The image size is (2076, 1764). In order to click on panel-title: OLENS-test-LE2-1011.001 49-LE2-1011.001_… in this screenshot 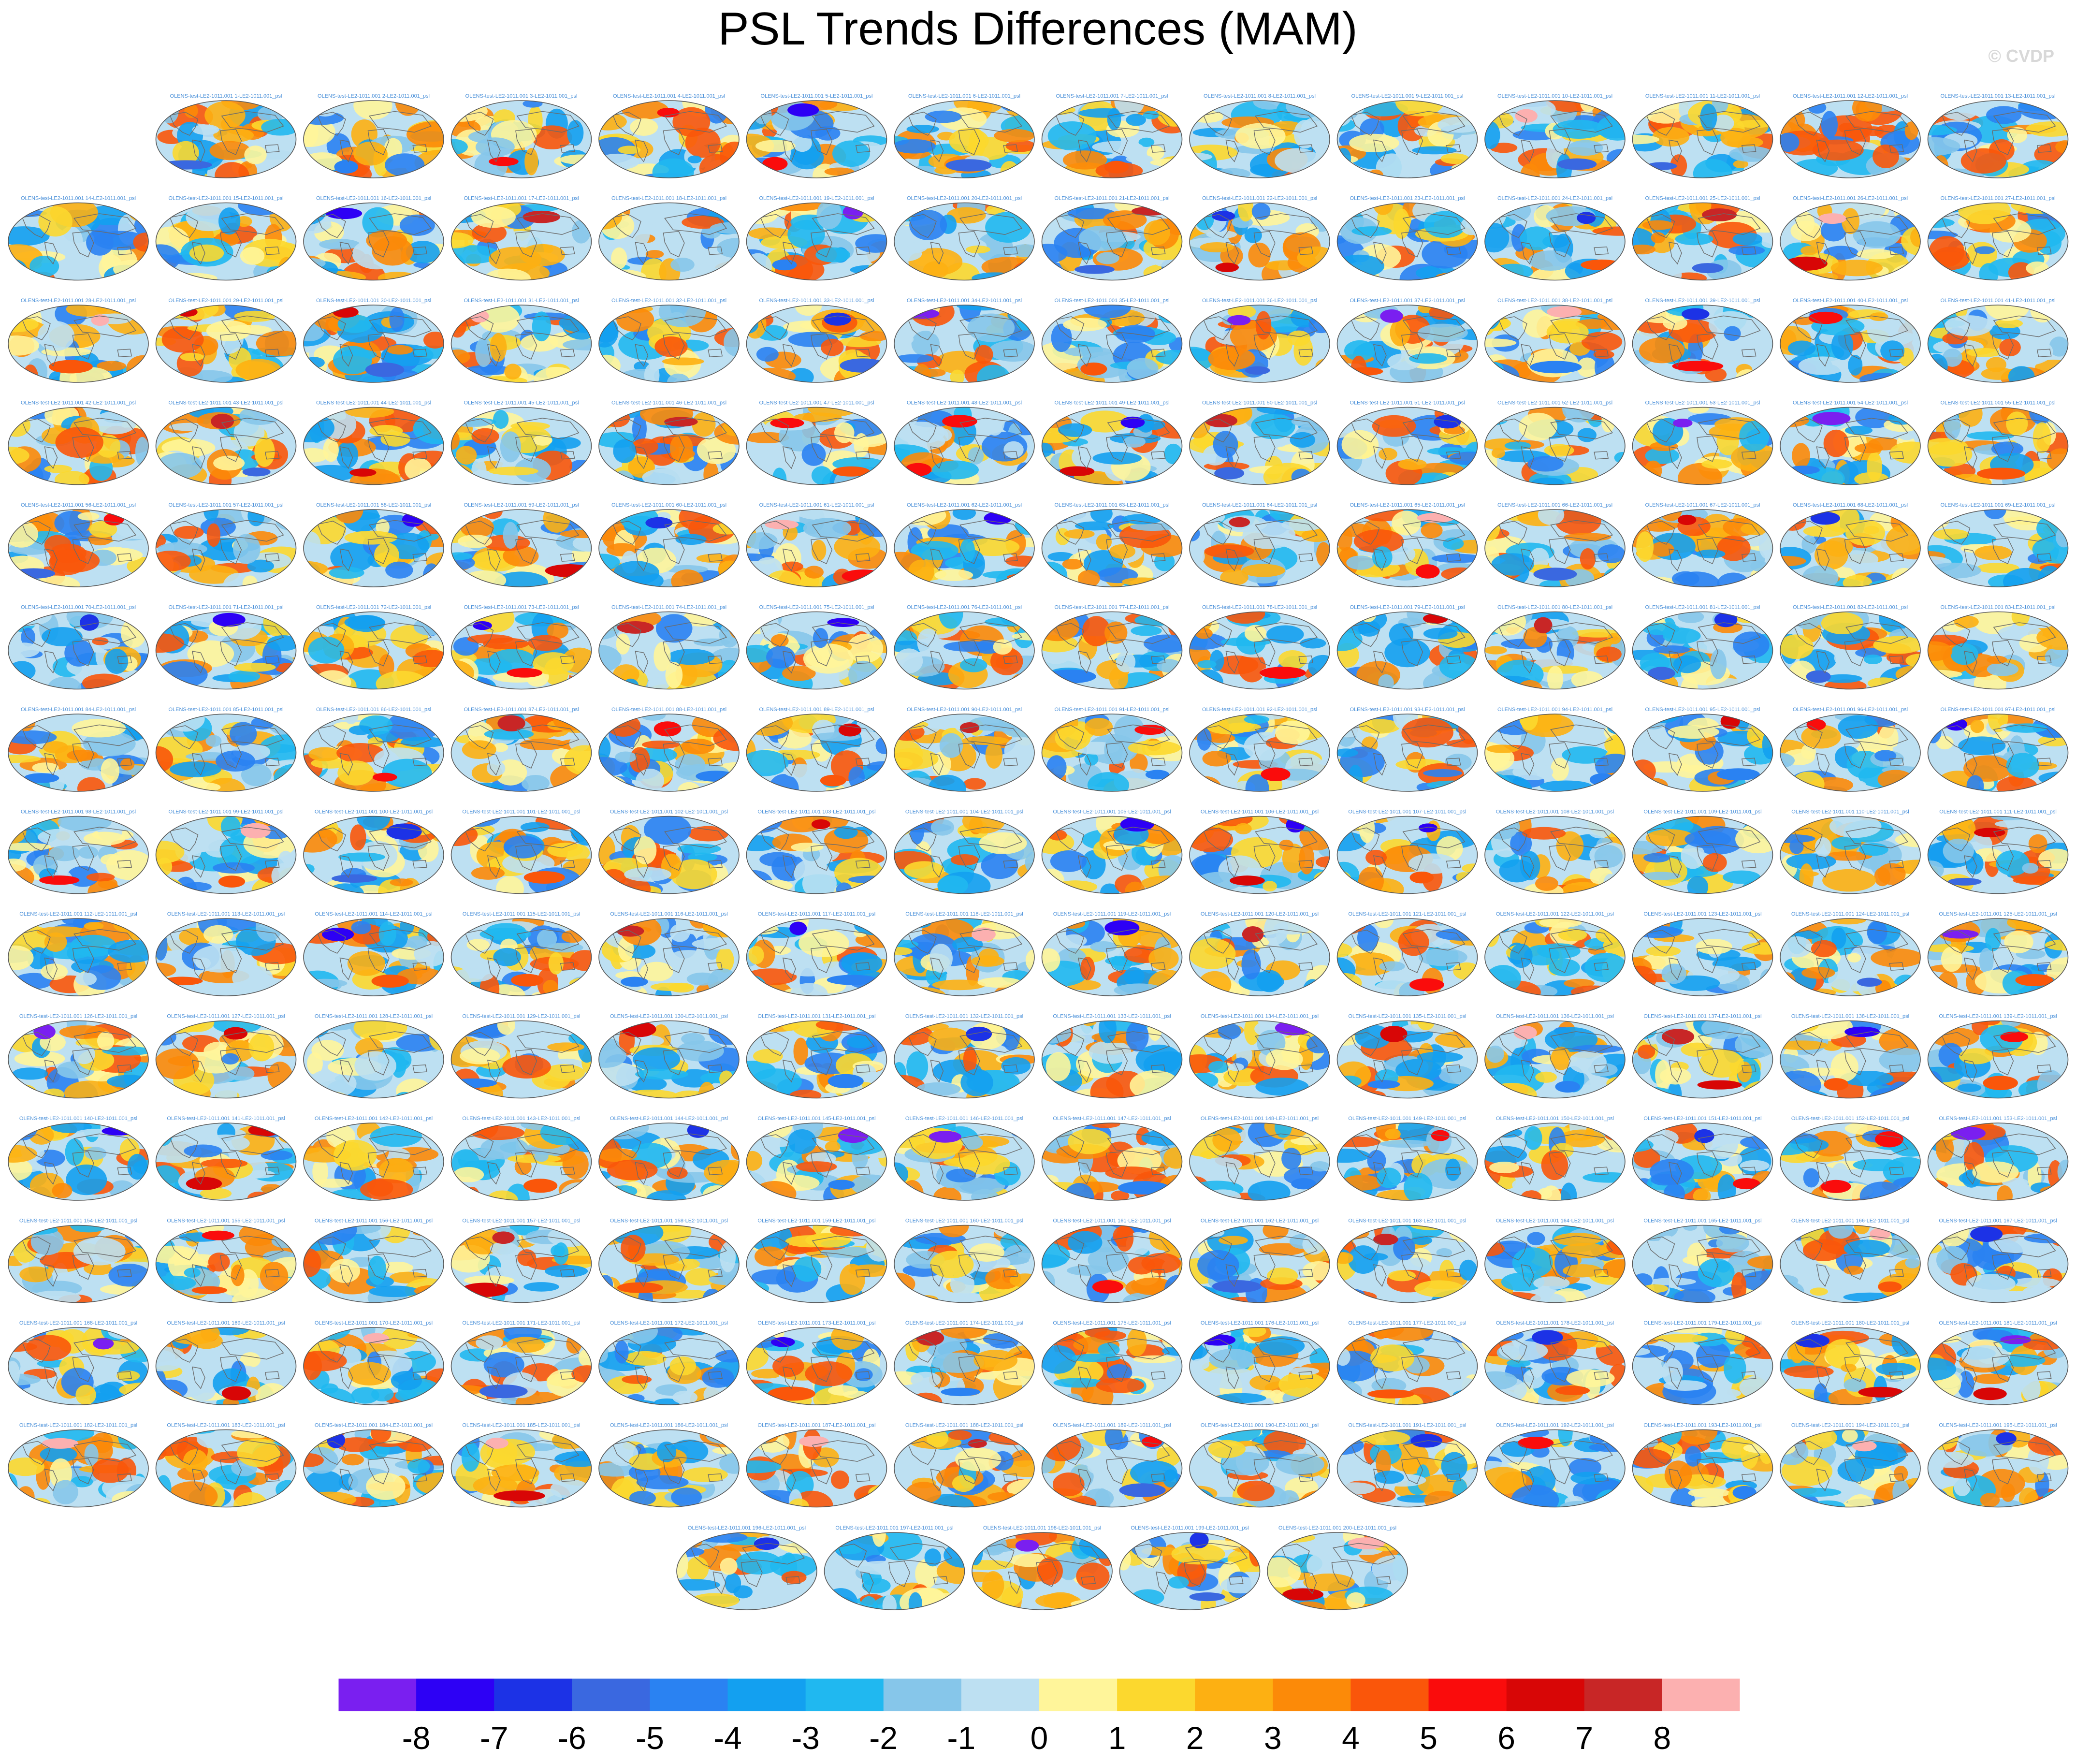, I will do `click(1111, 403)`.